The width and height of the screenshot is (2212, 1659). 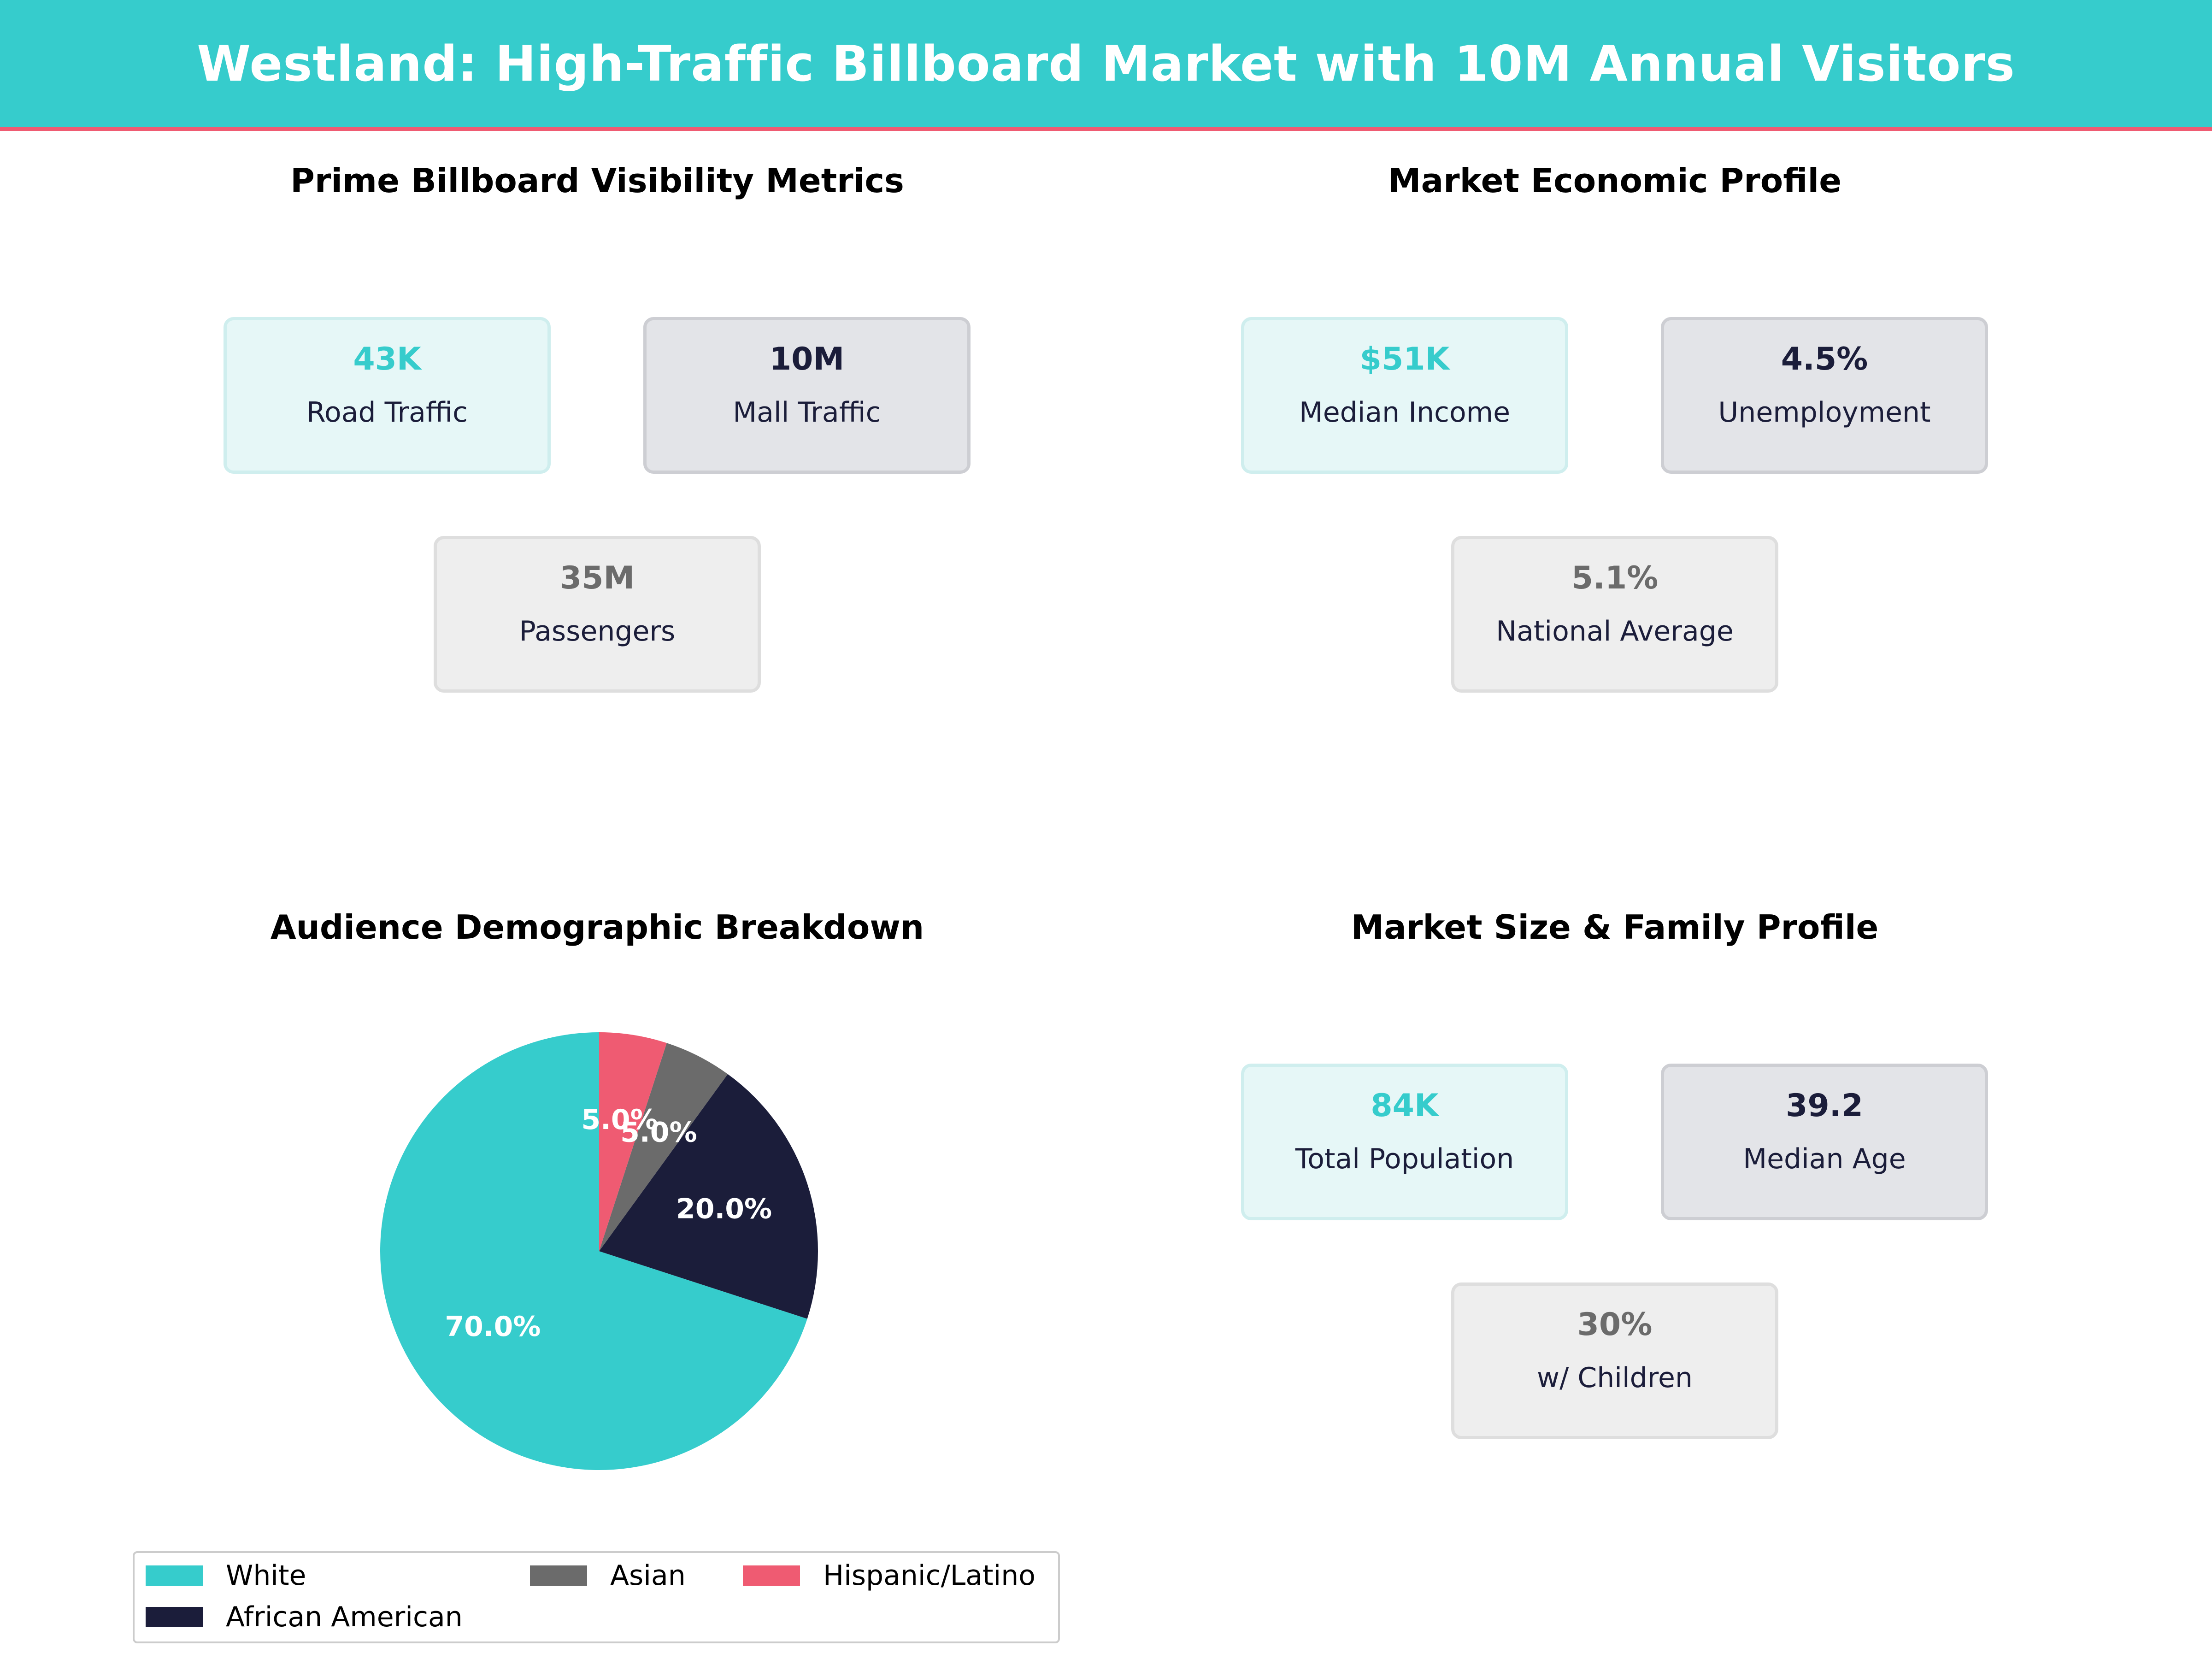 I want to click on median-age-card: 39.2 Median Age, so click(x=1824, y=1142).